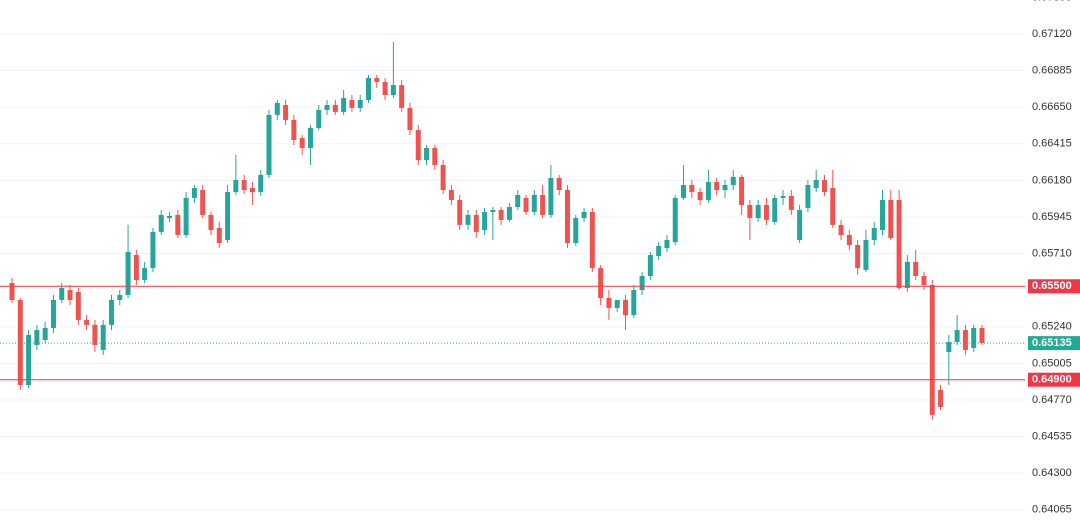 This screenshot has height=530, width=1080. Describe the element at coordinates (1052, 473) in the screenshot. I see `y-tick-label: 0.64300` at that location.